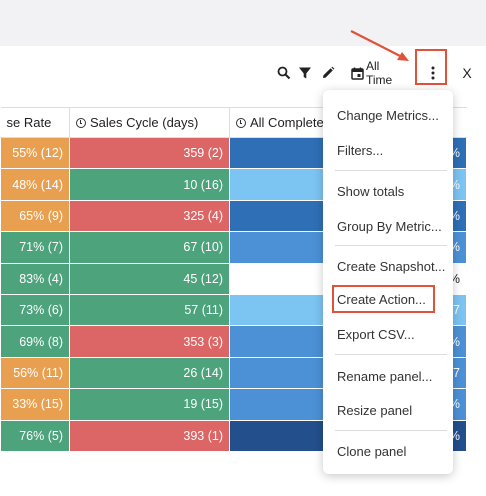 The width and height of the screenshot is (486, 496). I want to click on menu-item-resize-panel: Resize panel, so click(375, 410).